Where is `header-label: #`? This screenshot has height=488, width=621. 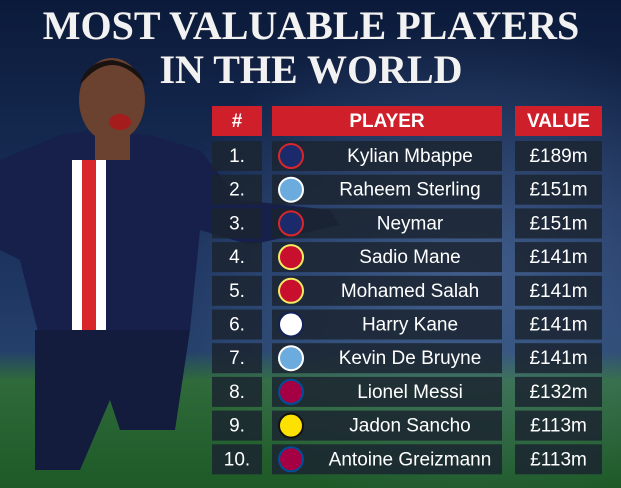
header-label: # is located at coordinates (237, 121).